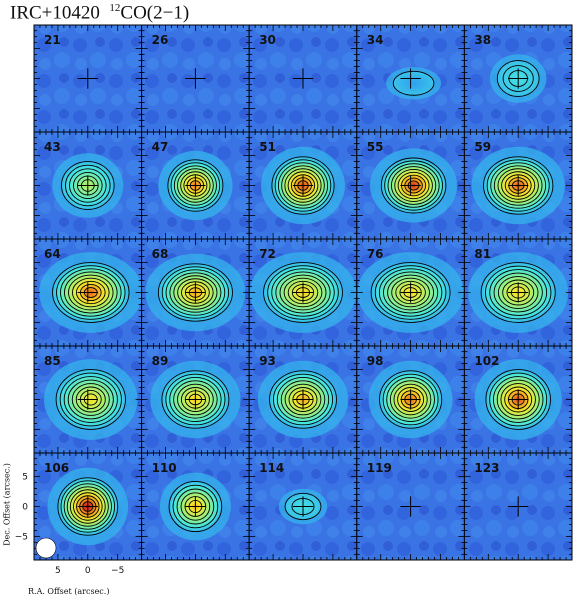 The image size is (574, 600). I want to click on channel-panel-93: 93, so click(303, 399).